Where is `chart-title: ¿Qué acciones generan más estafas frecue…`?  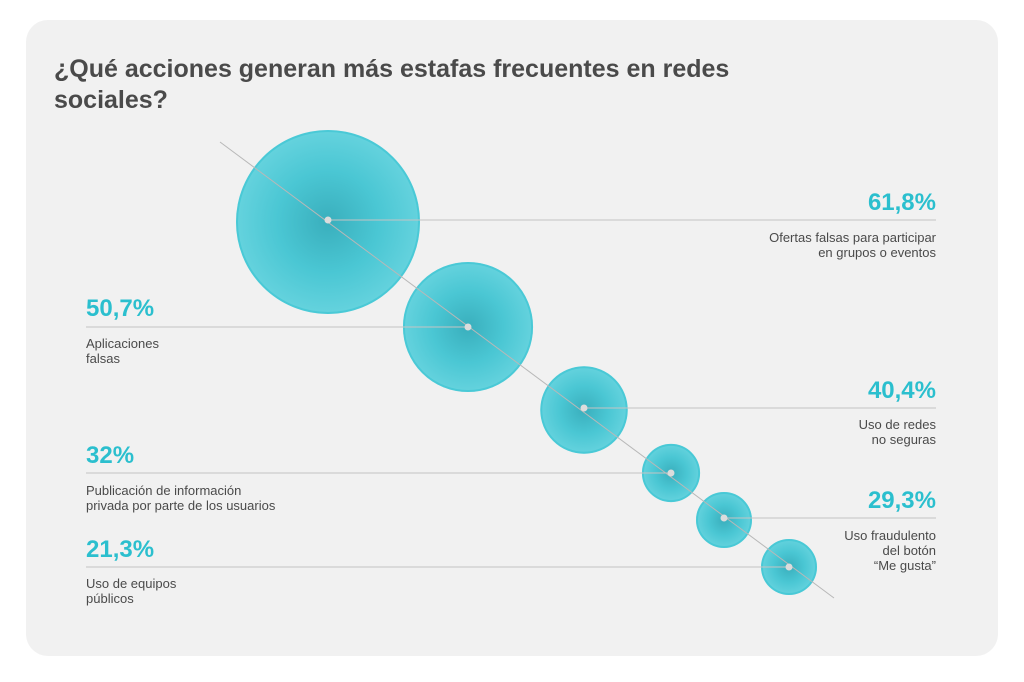
chart-title: ¿Qué acciones generan más estafas frecue… is located at coordinates (392, 84).